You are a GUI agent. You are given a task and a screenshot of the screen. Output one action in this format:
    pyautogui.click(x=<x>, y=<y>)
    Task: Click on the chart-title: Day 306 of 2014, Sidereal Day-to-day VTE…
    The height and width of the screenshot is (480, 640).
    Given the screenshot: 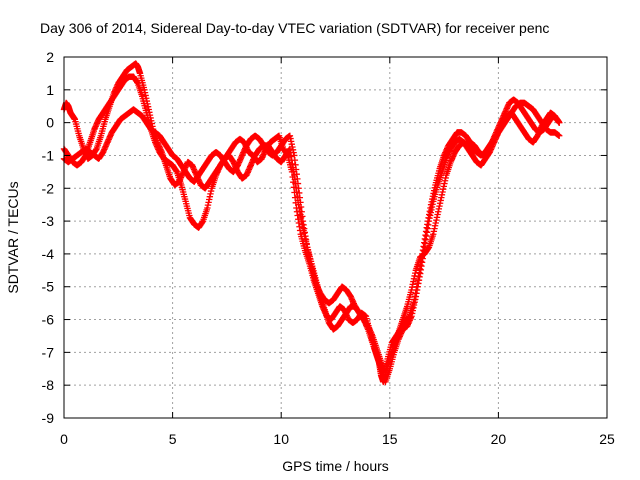 What is the action you would take?
    pyautogui.click(x=294, y=28)
    